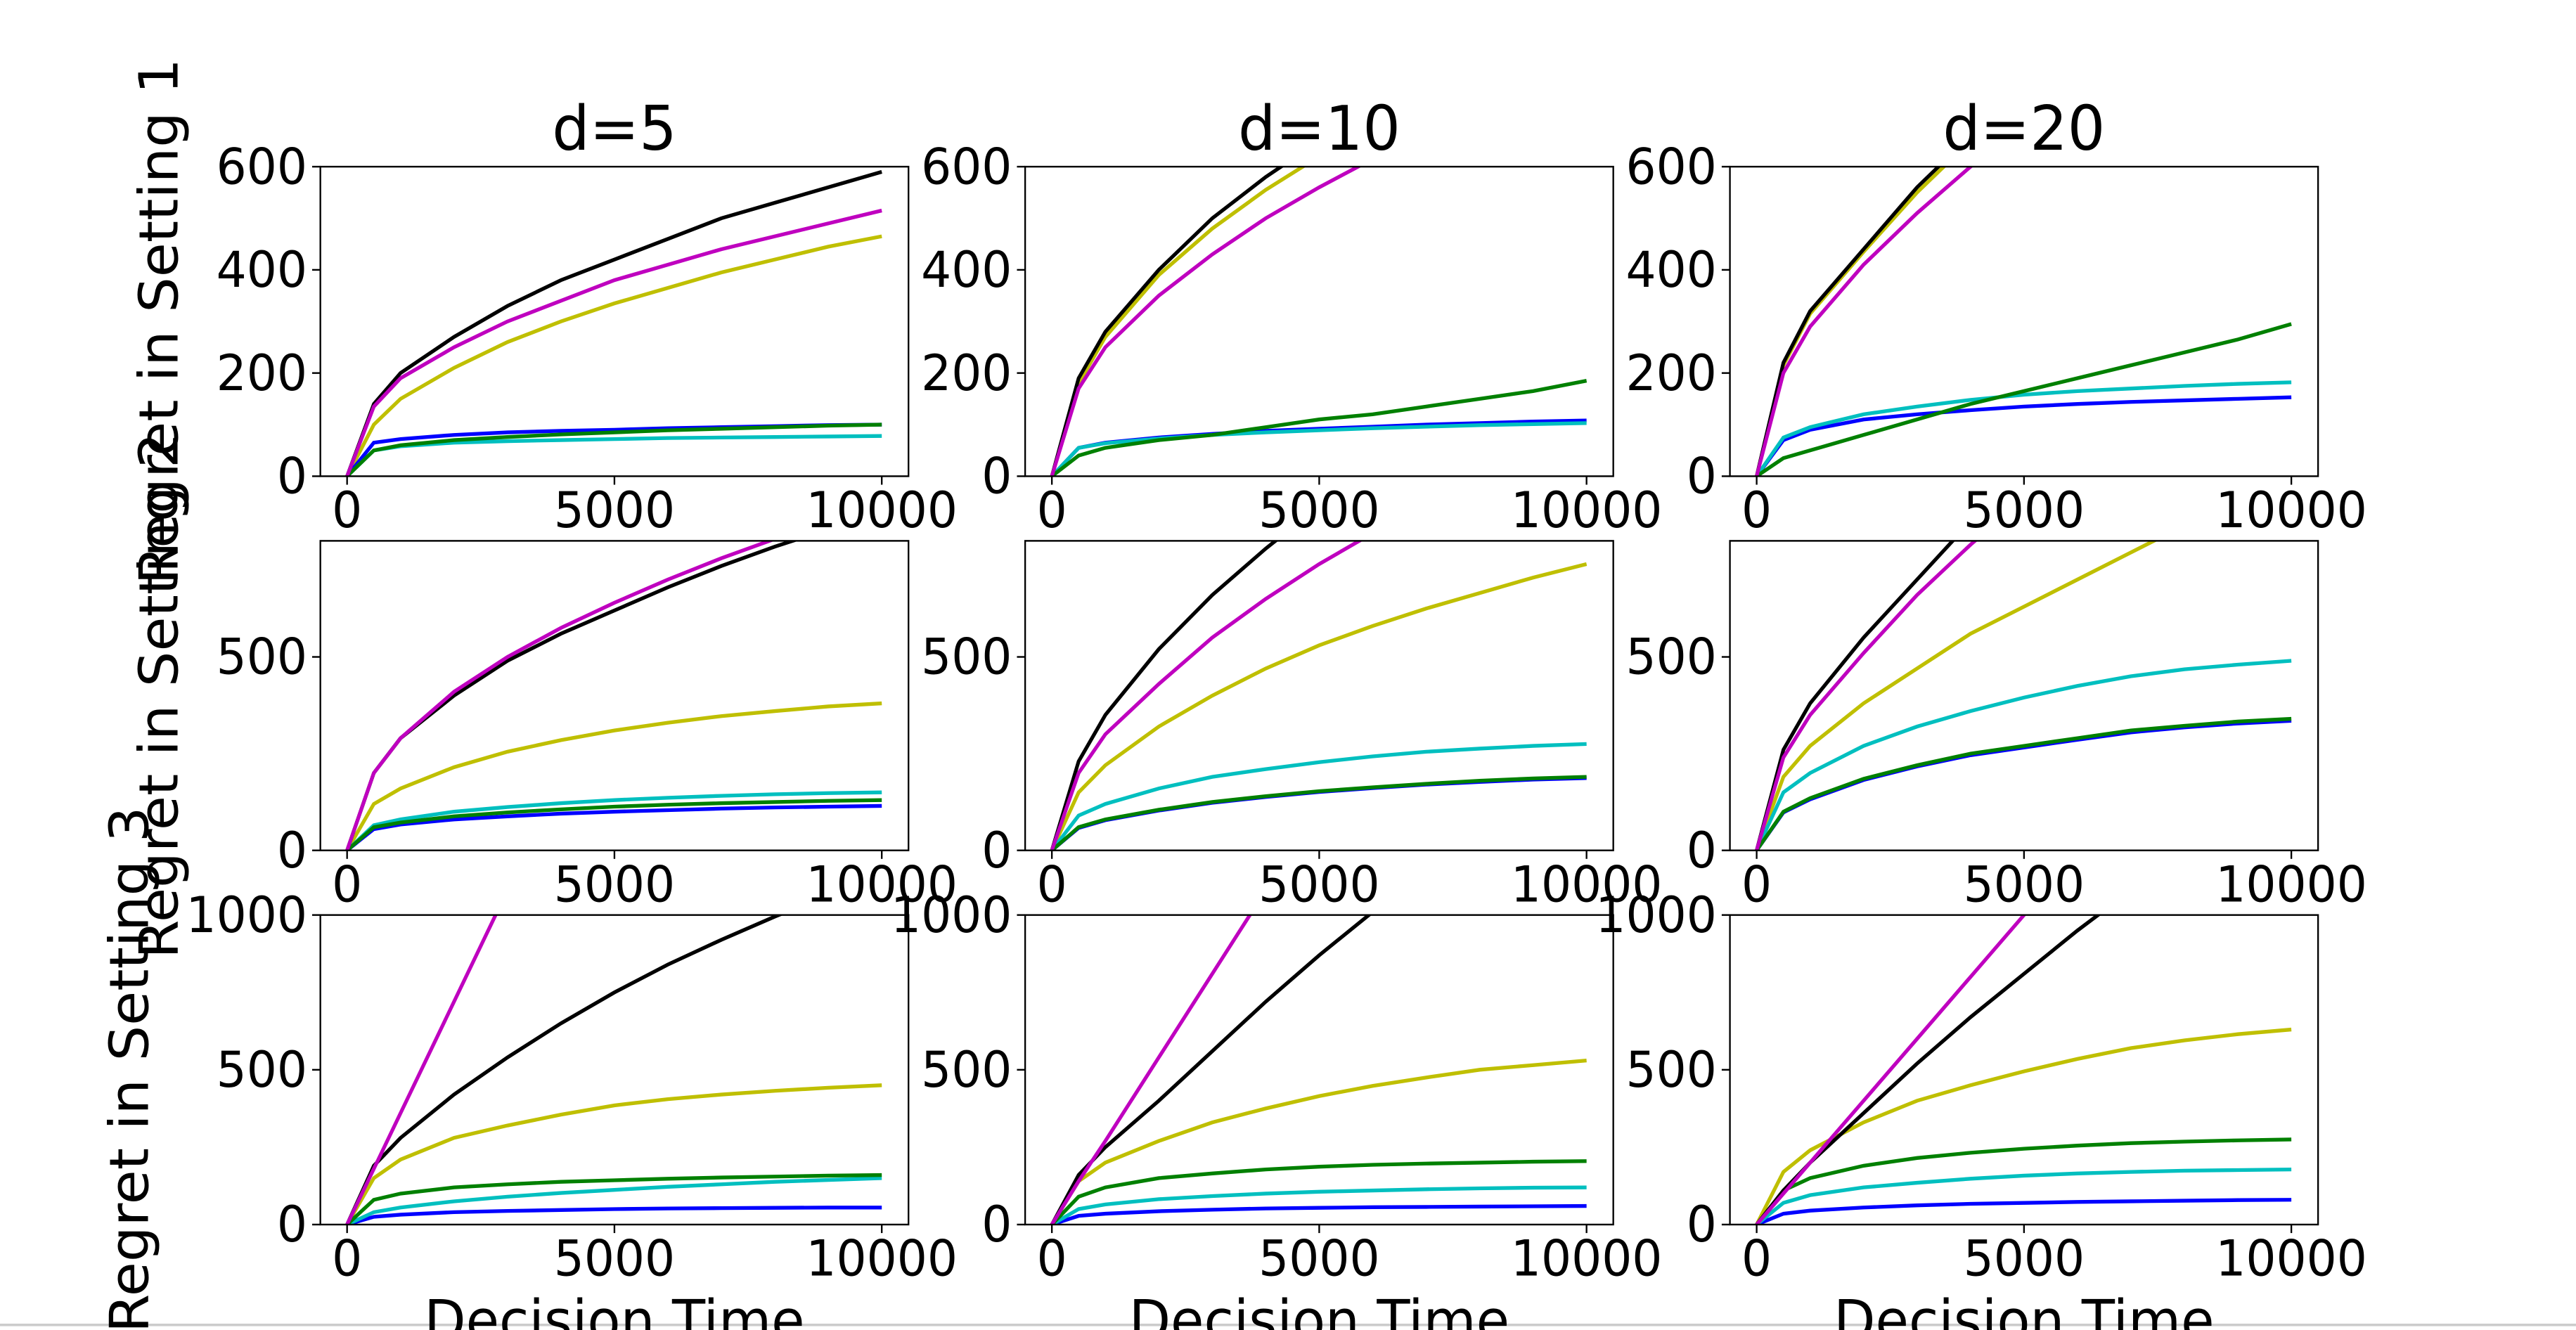  What do you see at coordinates (1319, 129) in the screenshot?
I see `subplot-title: d=10` at bounding box center [1319, 129].